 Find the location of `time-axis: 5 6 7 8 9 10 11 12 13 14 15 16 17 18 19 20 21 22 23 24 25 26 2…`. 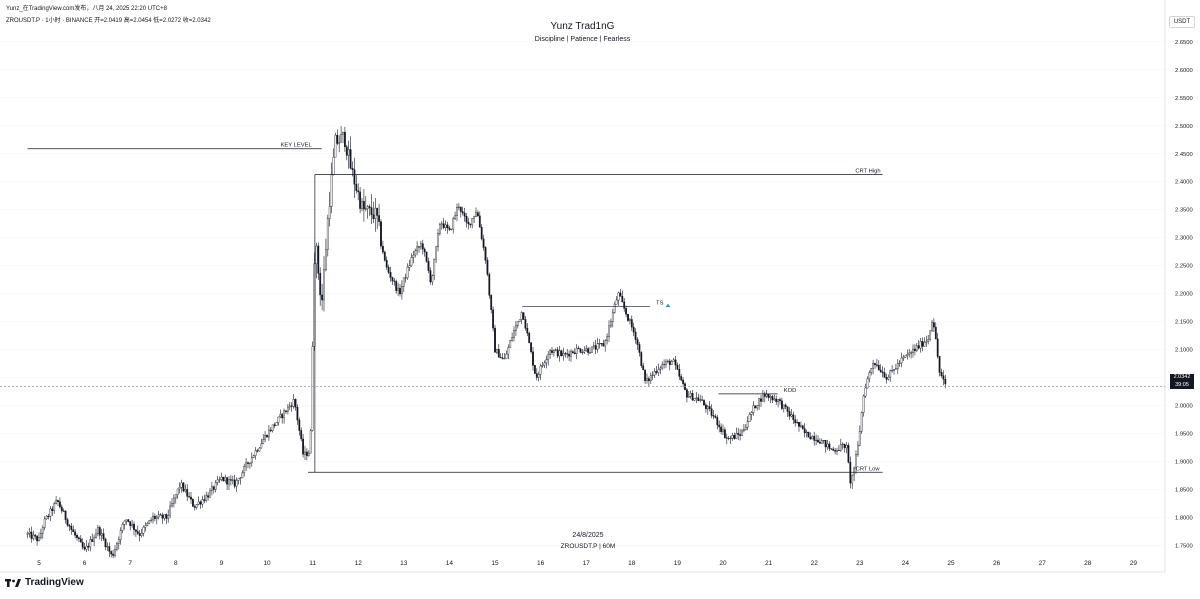

time-axis: 5 6 7 8 9 10 11 12 13 14 15 16 17 18 19 20 21 22 23 24 25 26 2… is located at coordinates (587, 563).